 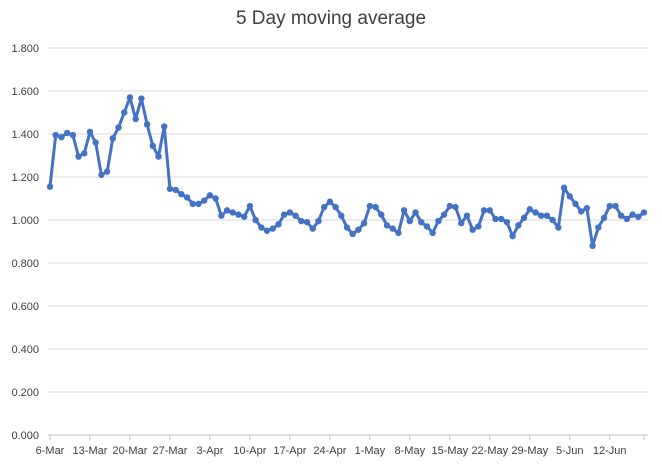 I want to click on x-tick-label: 1-May, so click(x=370, y=451).